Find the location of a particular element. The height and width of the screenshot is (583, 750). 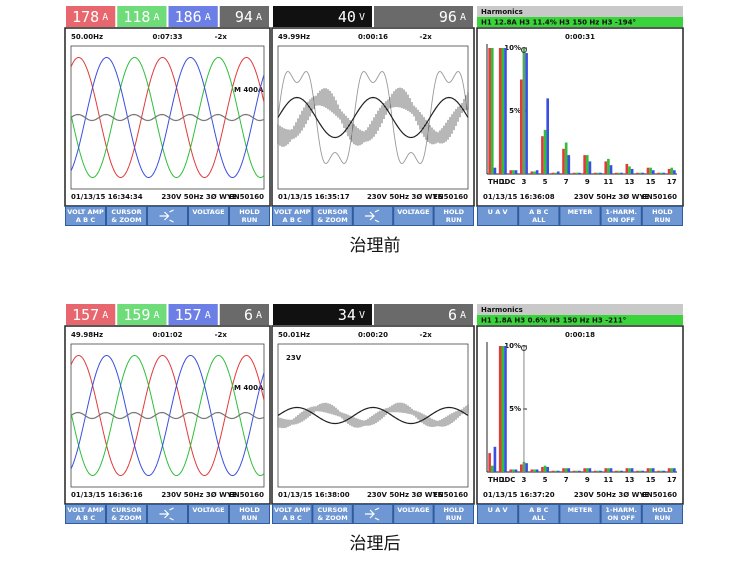

date: 01/13/15 16:37:20 is located at coordinates (519, 495).